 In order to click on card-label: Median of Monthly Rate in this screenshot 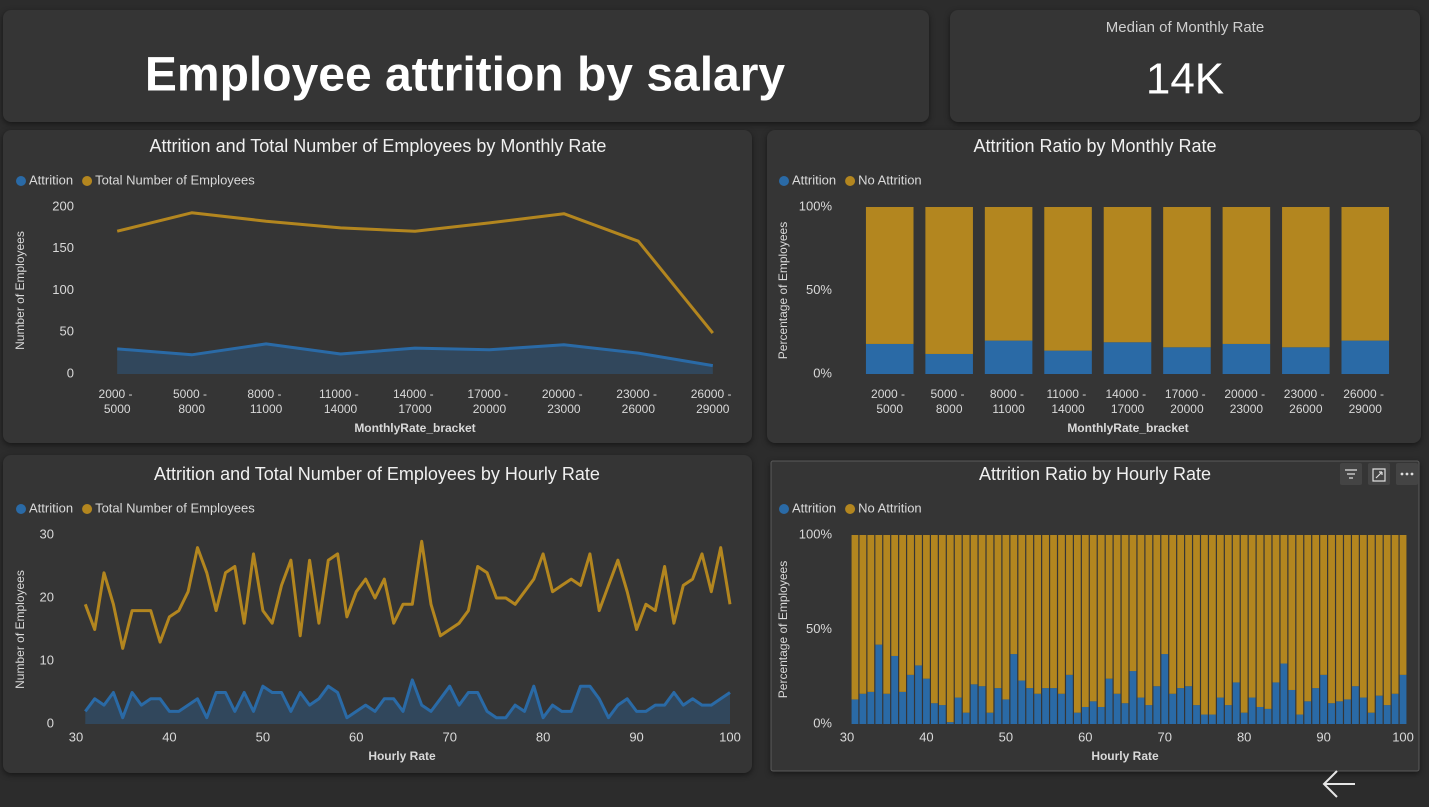, I will do `click(1185, 27)`.